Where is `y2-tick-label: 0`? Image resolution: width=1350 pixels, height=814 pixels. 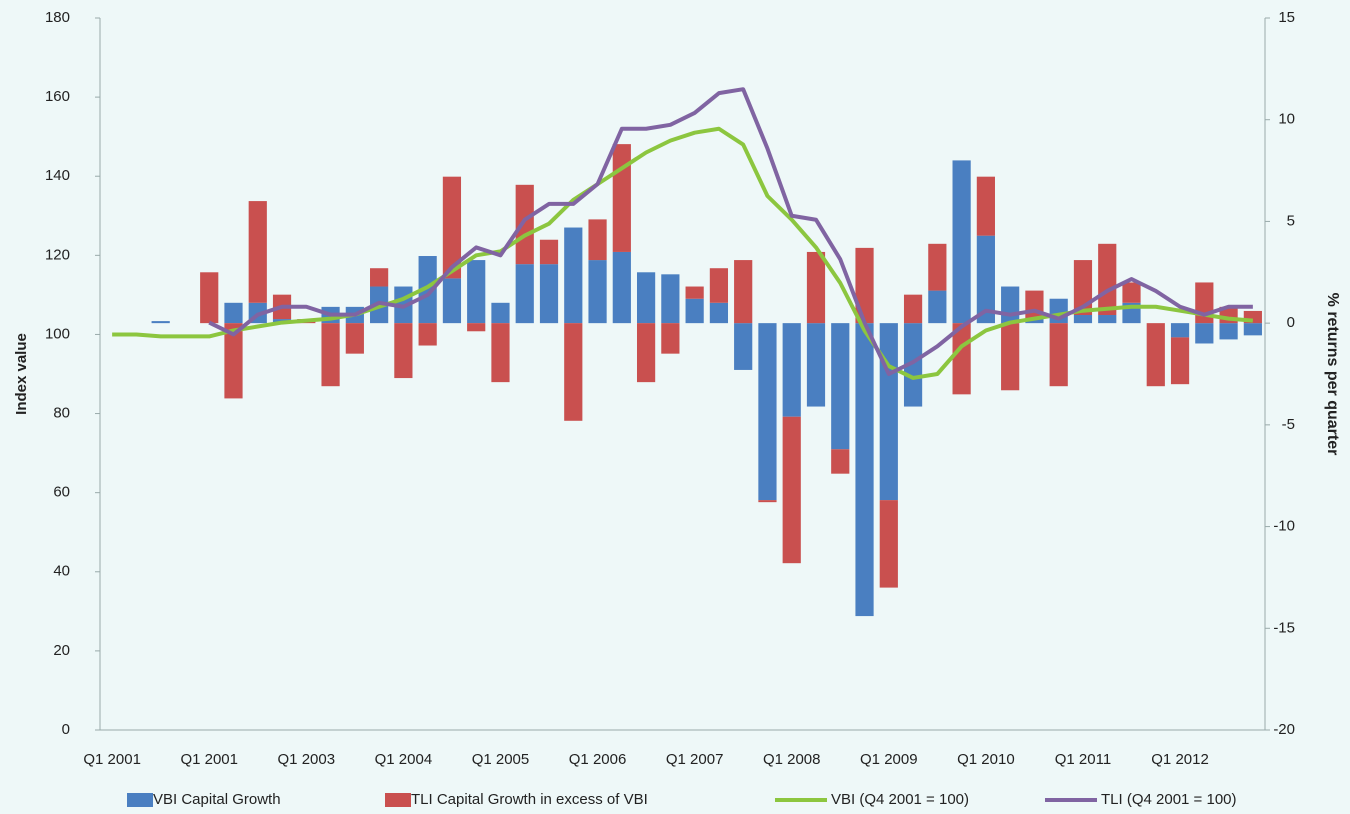
y2-tick-label: 0 is located at coordinates (1291, 322).